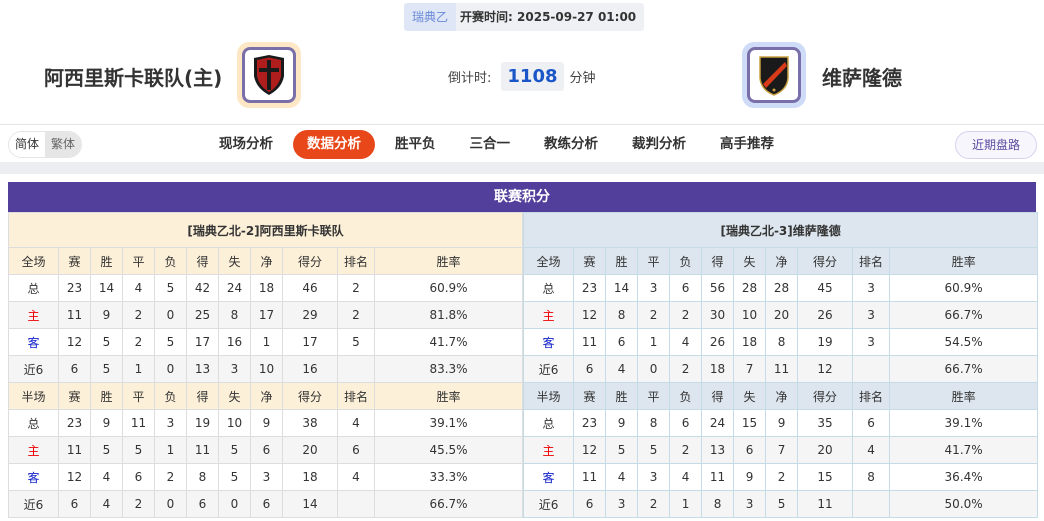 This screenshot has height=521, width=1044. What do you see at coordinates (549, 423) in the screenshot?
I see `row-label: 总` at bounding box center [549, 423].